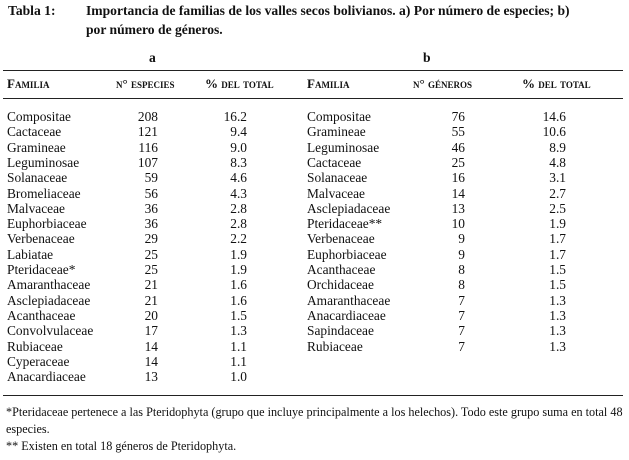 This screenshot has height=460, width=629. What do you see at coordinates (313, 395) in the screenshot?
I see `bottom-rule` at bounding box center [313, 395].